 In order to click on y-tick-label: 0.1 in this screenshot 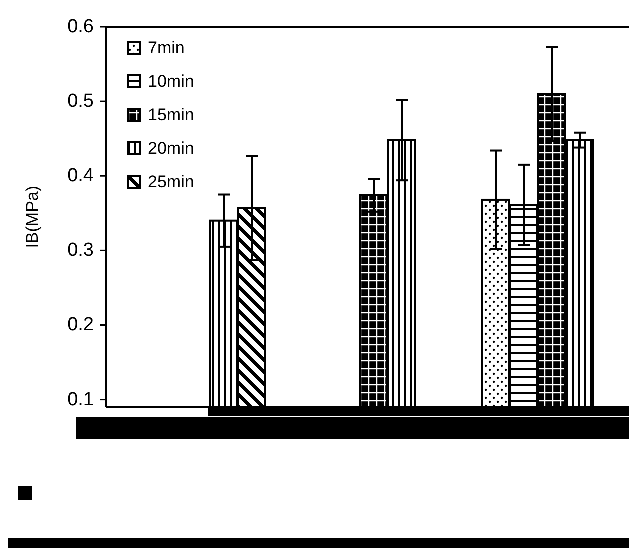, I will do `click(81, 399)`.